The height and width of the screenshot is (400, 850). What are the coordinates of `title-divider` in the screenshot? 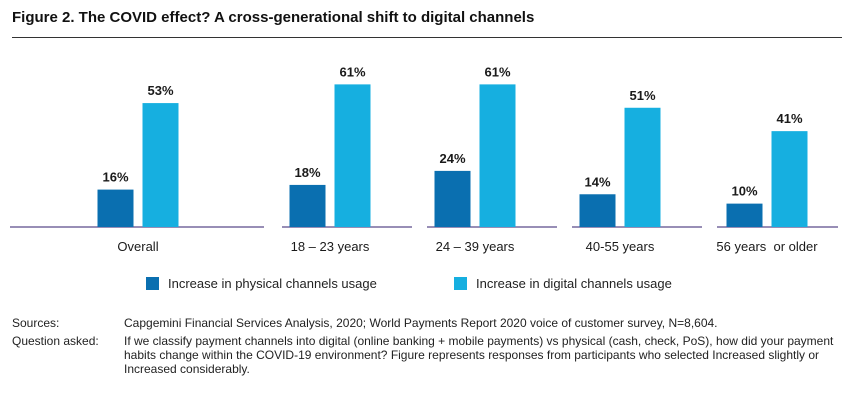 It's located at (427, 37).